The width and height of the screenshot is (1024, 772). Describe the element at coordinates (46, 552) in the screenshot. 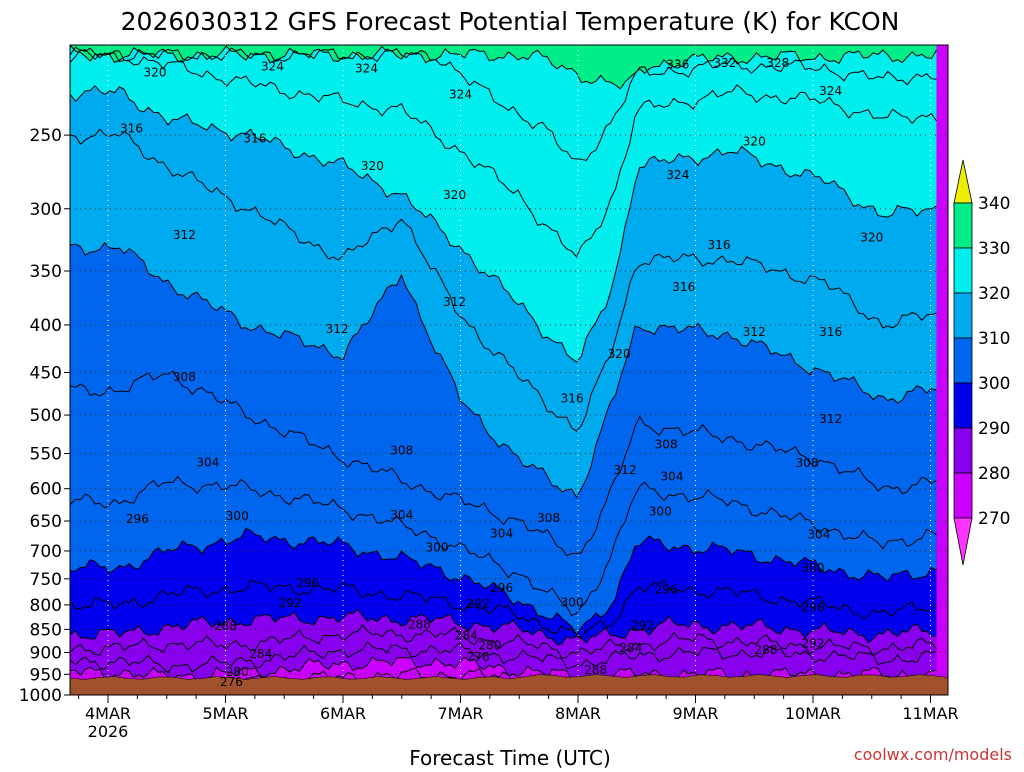

I see `y-tick-label: 700` at that location.